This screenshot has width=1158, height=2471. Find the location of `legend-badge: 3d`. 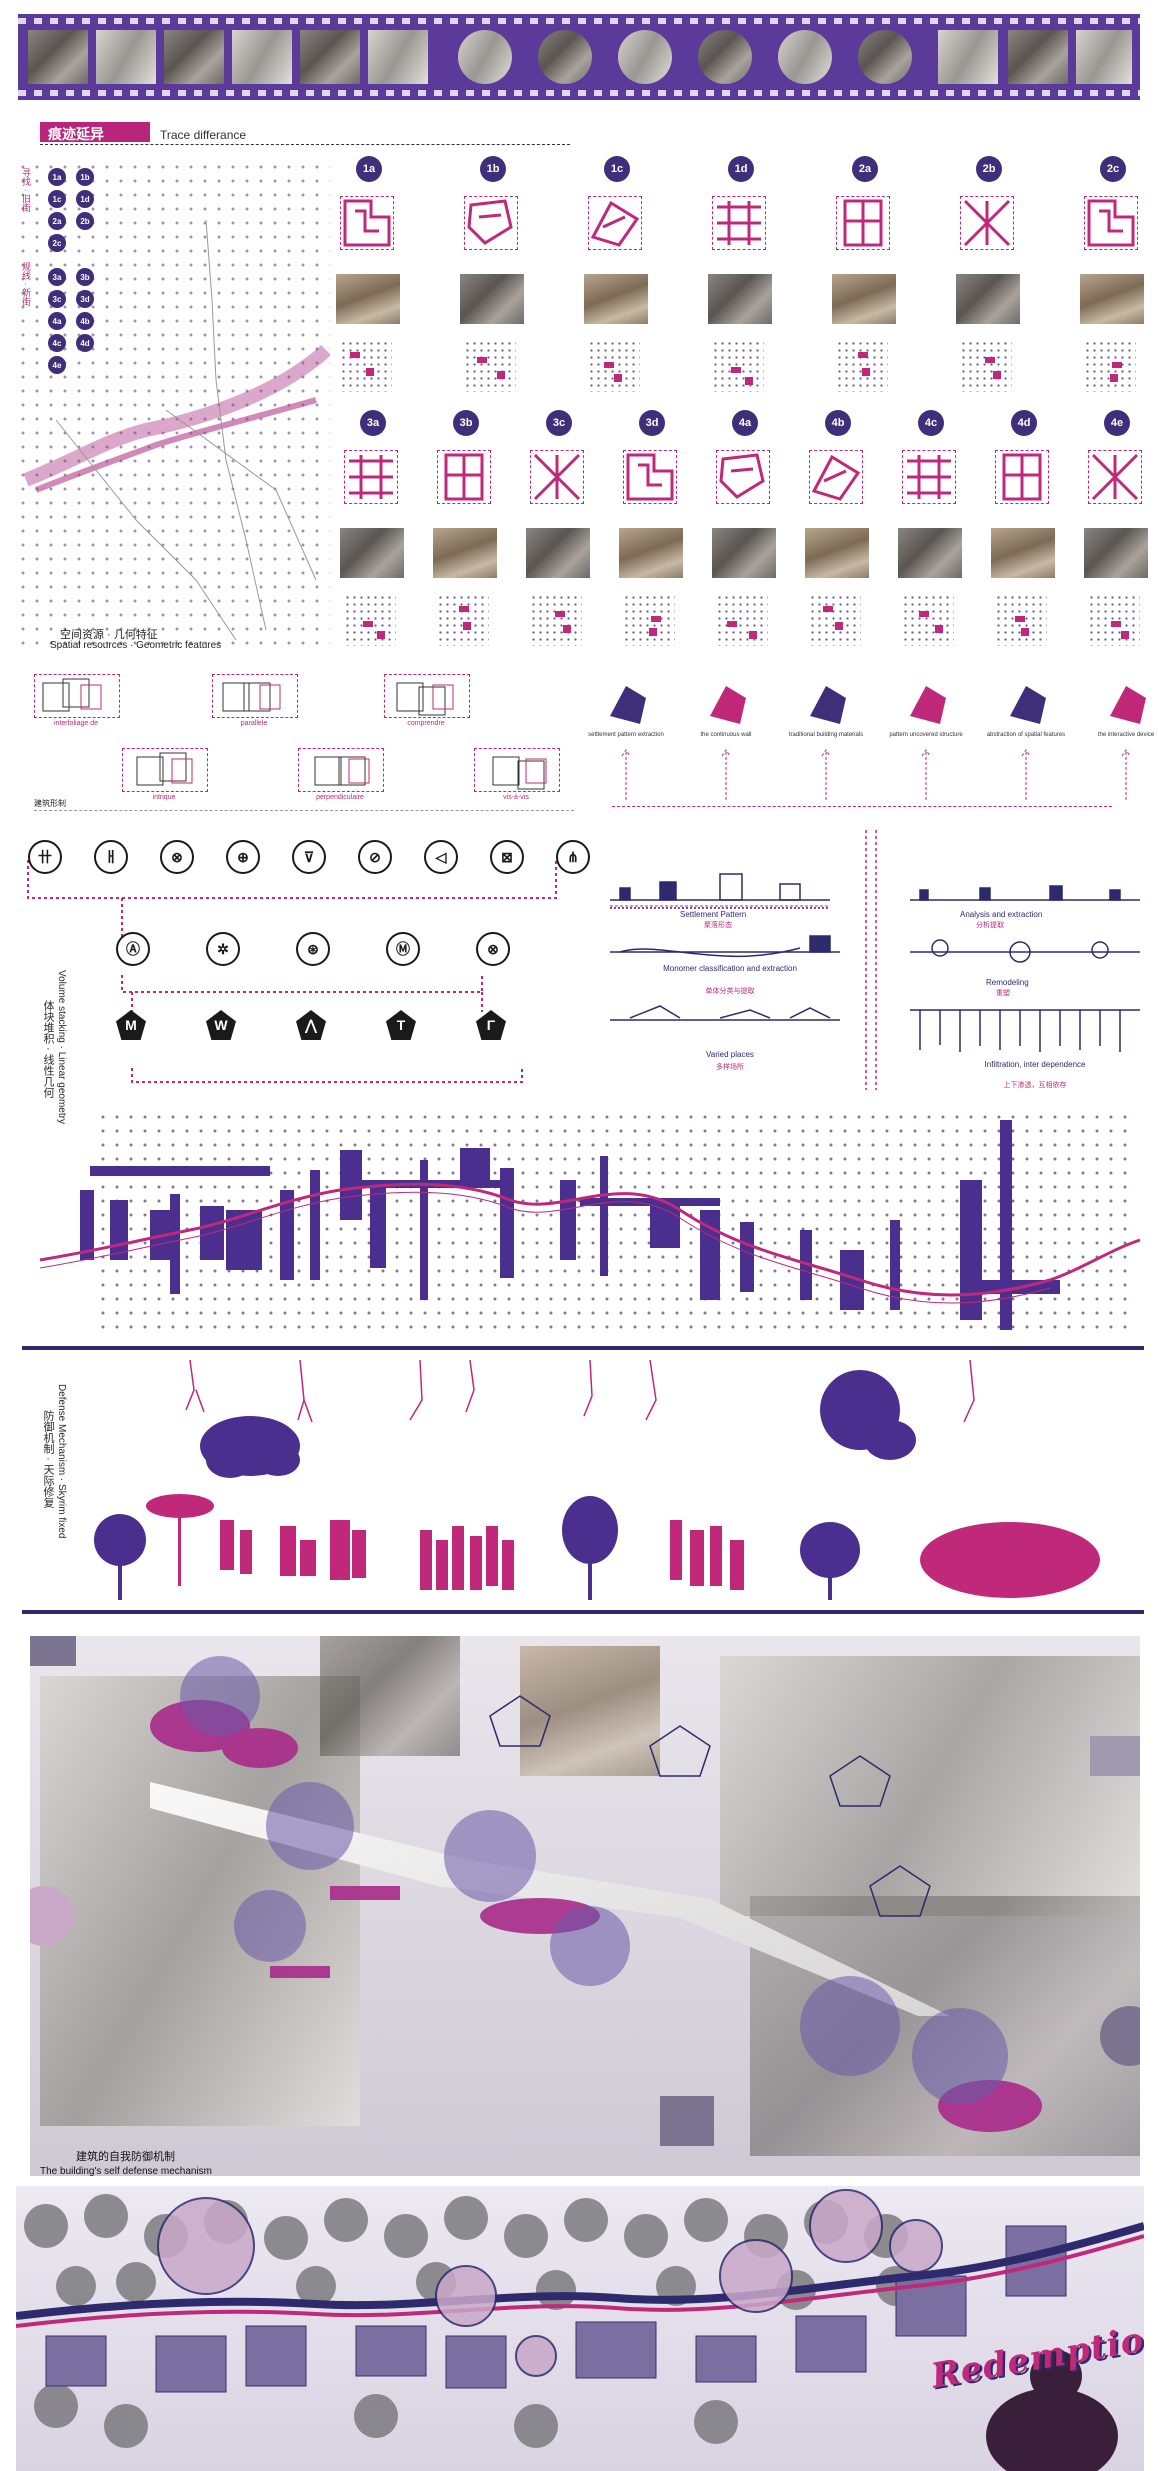

legend-badge: 3d is located at coordinates (85, 299).